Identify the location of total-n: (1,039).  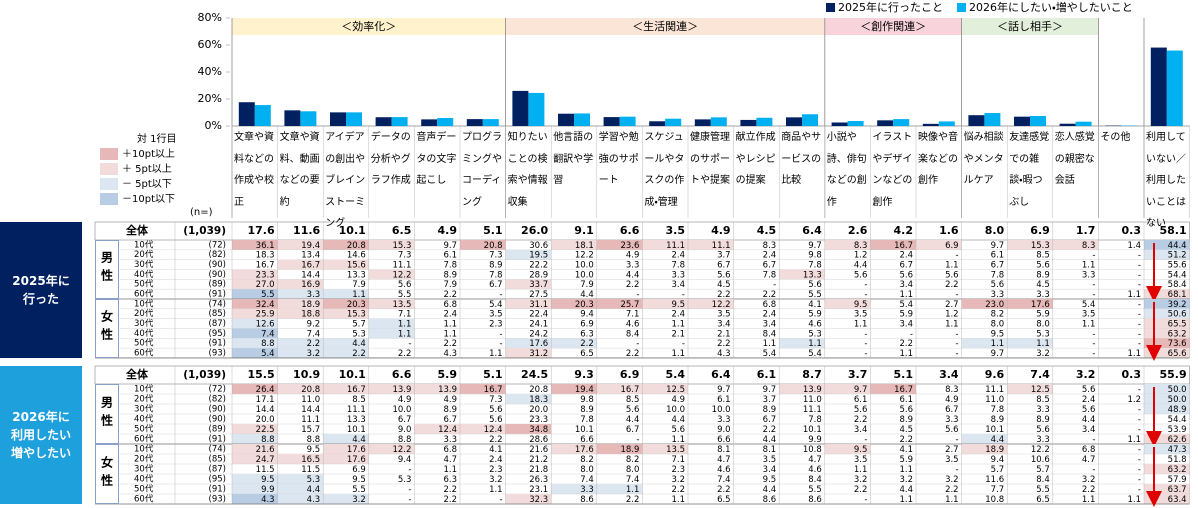
(204, 231).